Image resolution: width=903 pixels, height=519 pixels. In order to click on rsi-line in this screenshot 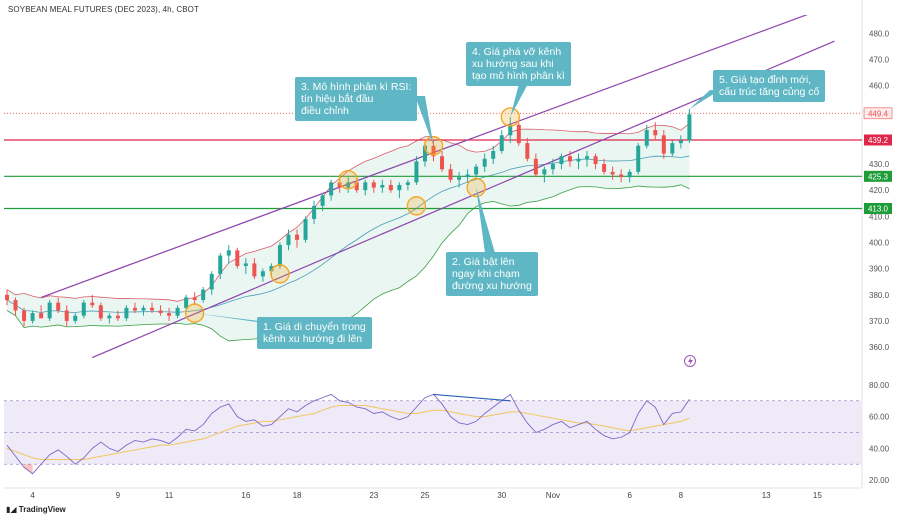, I will do `click(348, 434)`.